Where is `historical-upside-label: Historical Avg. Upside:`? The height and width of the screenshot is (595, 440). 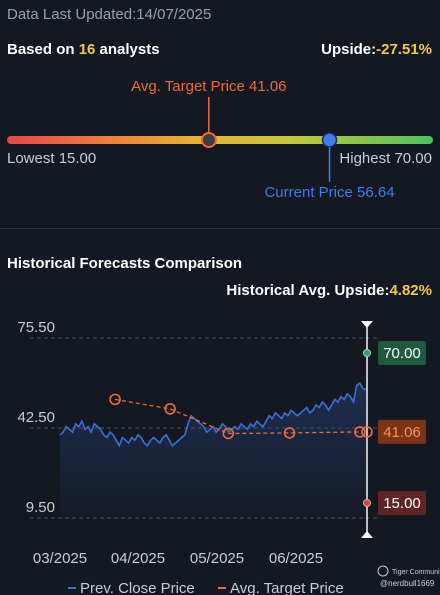 historical-upside-label: Historical Avg. Upside: is located at coordinates (308, 290).